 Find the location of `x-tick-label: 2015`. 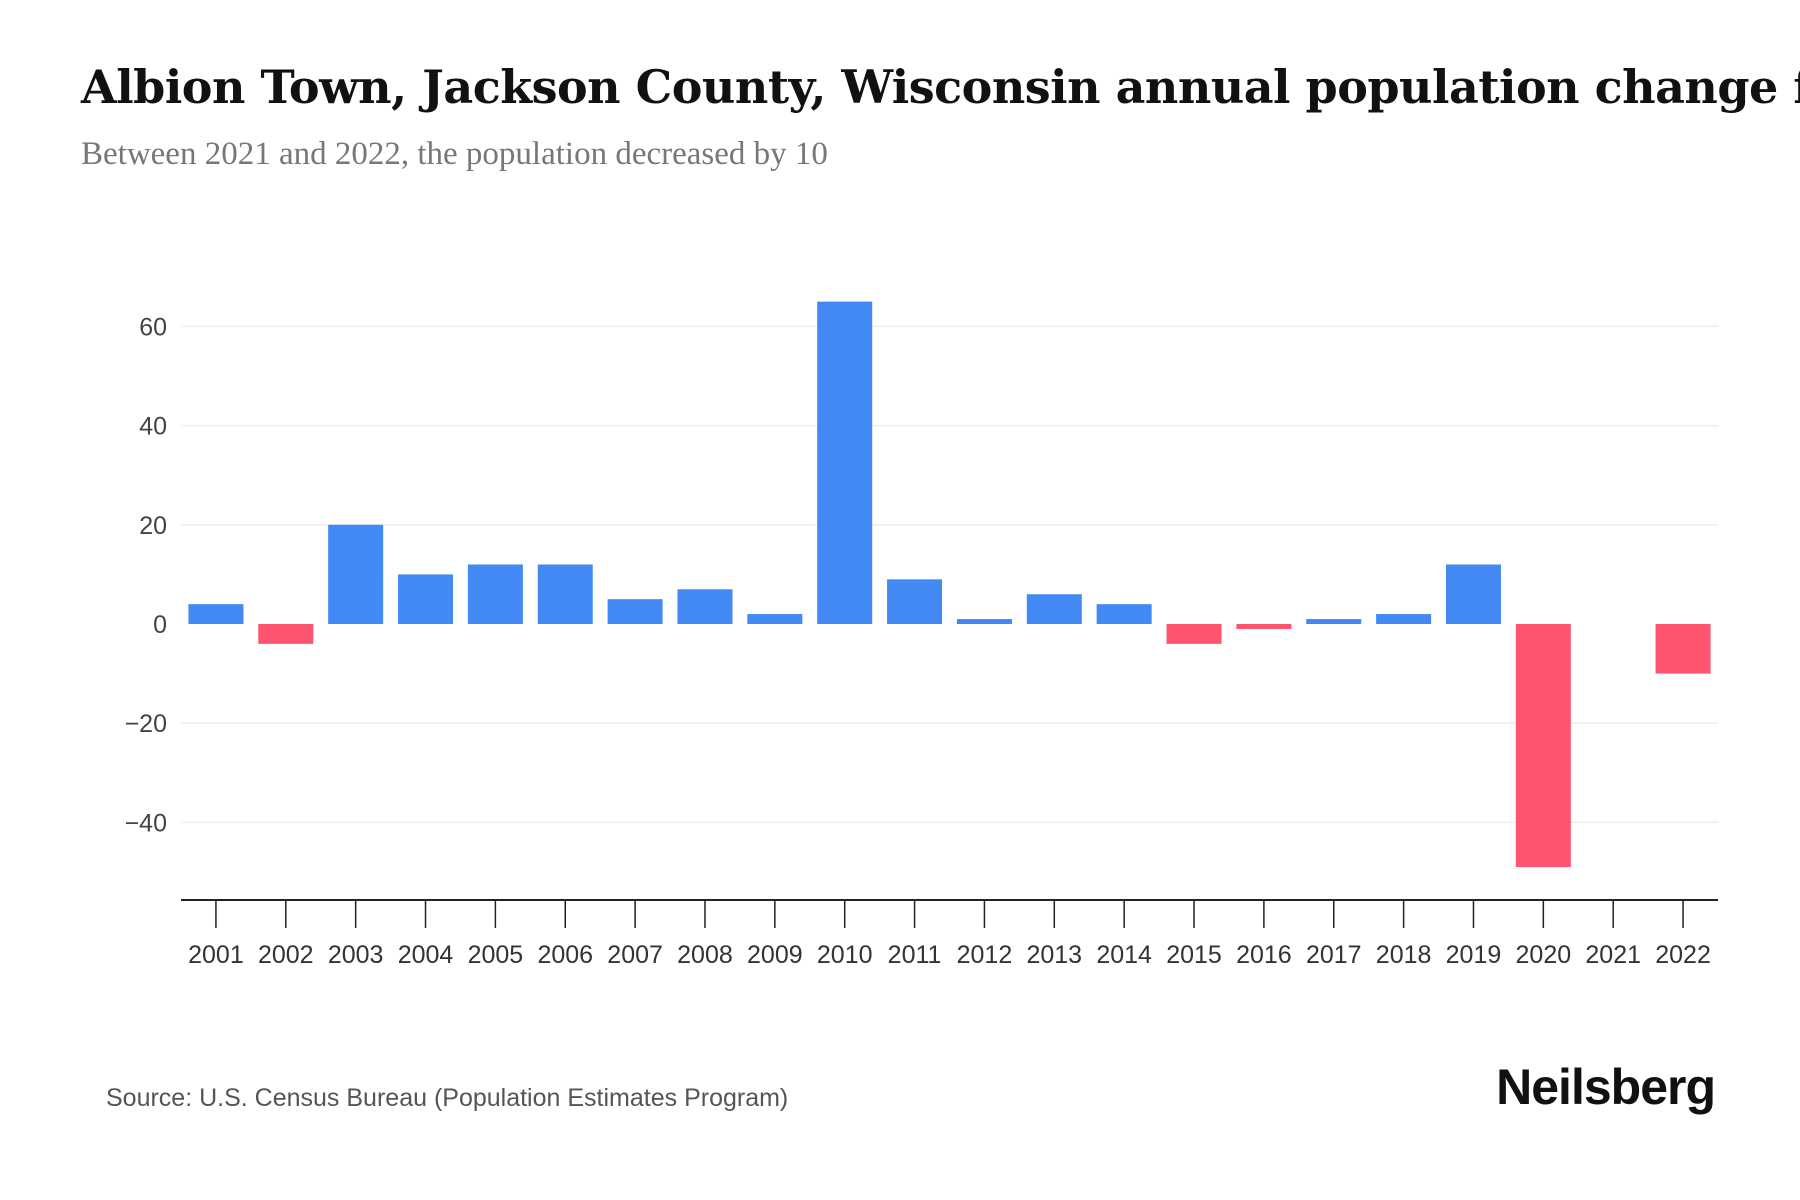

x-tick-label: 2015 is located at coordinates (1194, 955).